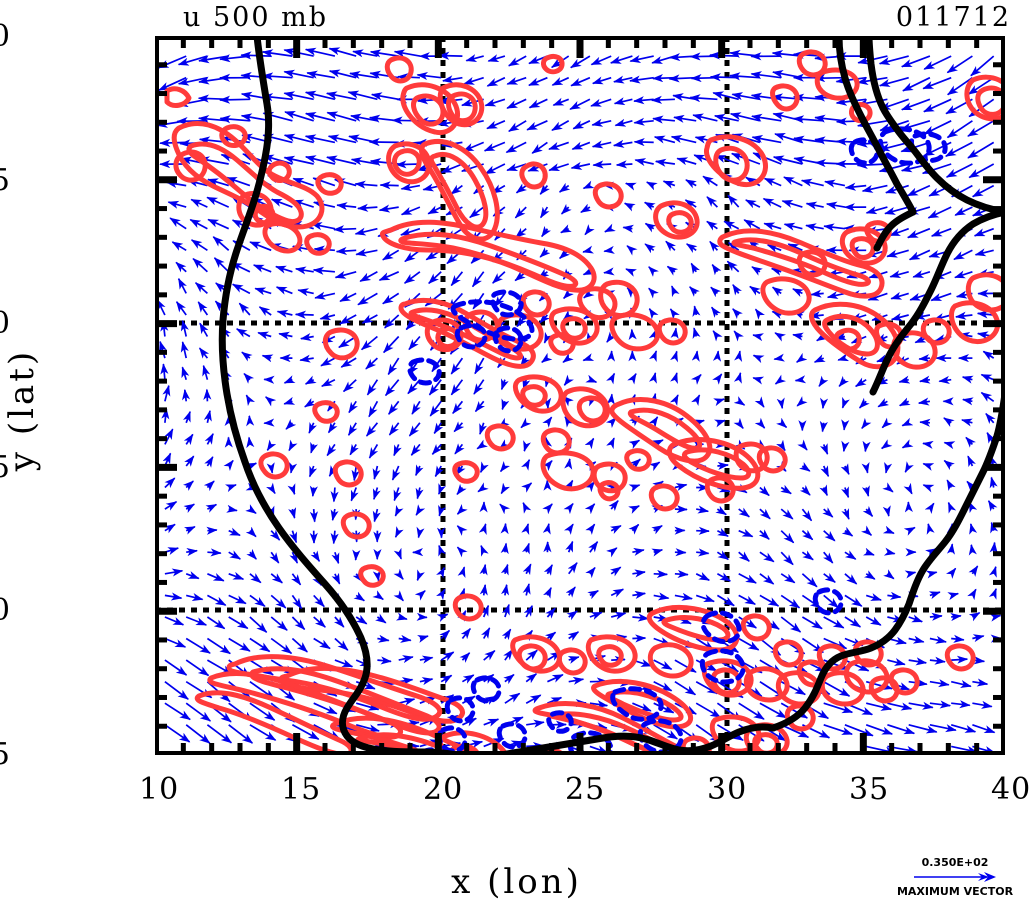 This screenshot has width=1033, height=913. Describe the element at coordinates (5, 180) in the screenshot. I see `ytick-label: -15` at that location.